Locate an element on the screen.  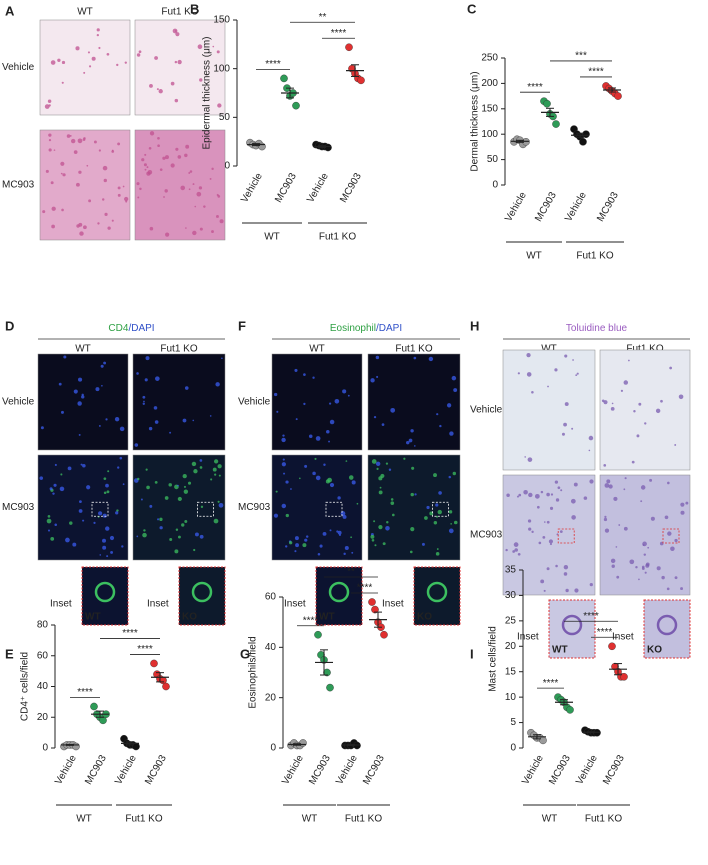
panel-letter: E is located at coordinates (9, 653).